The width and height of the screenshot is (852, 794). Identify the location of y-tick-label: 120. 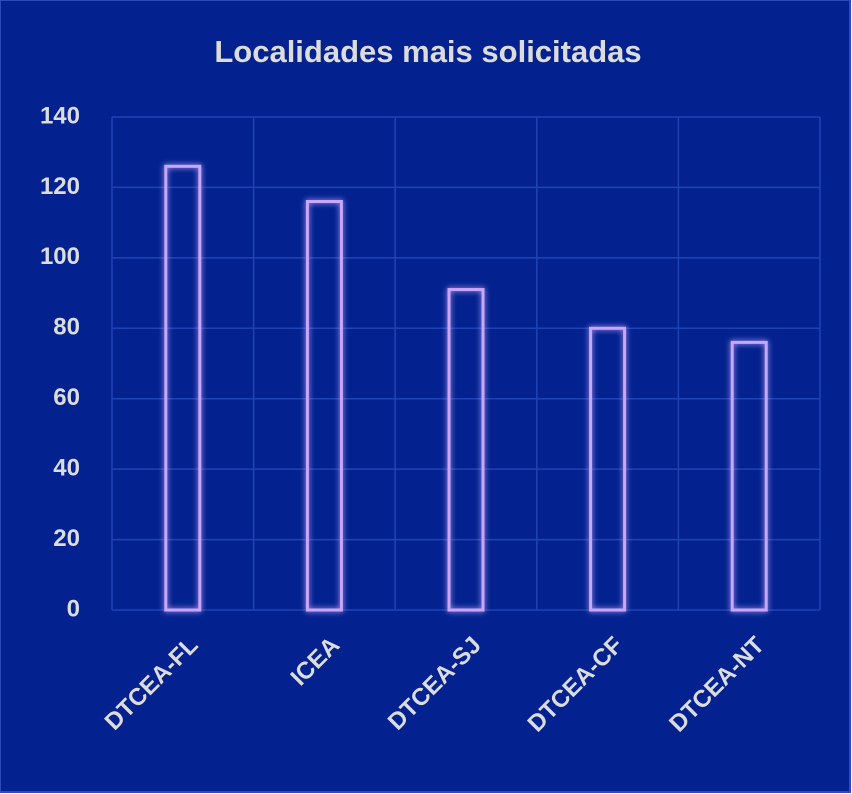
(60, 186).